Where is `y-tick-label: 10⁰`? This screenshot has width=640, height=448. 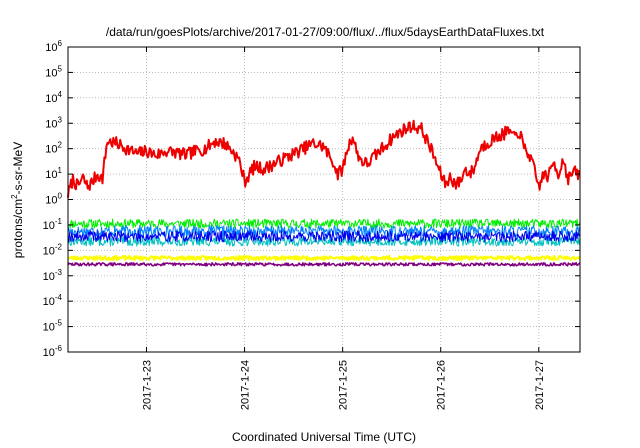 y-tick-label: 10⁰ is located at coordinates (53, 199).